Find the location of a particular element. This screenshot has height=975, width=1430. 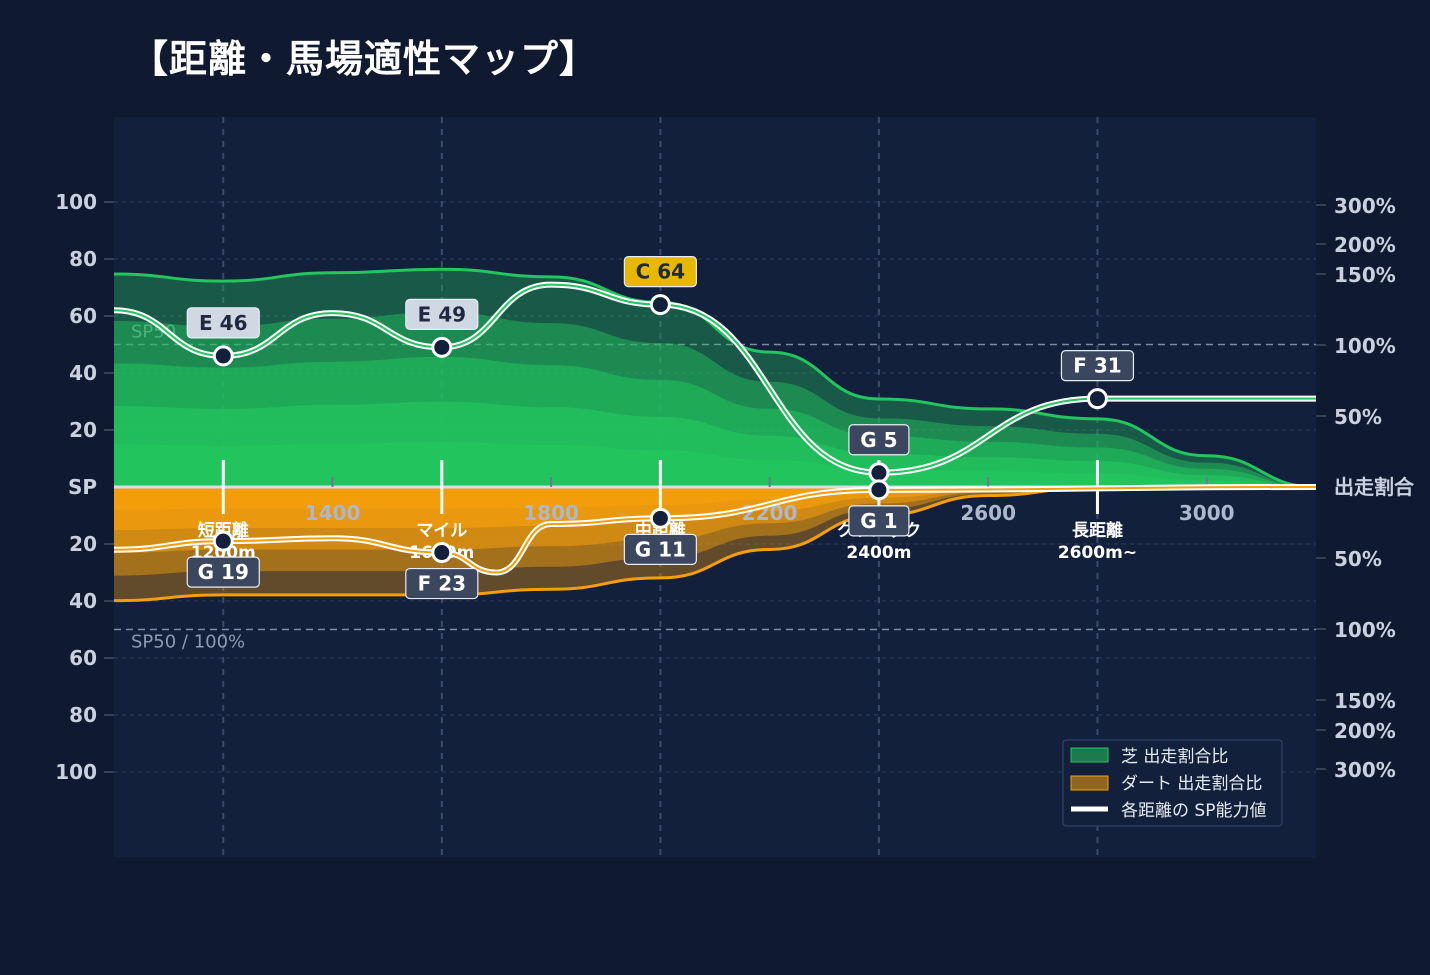

distance-category-name: 短距離 is located at coordinates (223, 530).